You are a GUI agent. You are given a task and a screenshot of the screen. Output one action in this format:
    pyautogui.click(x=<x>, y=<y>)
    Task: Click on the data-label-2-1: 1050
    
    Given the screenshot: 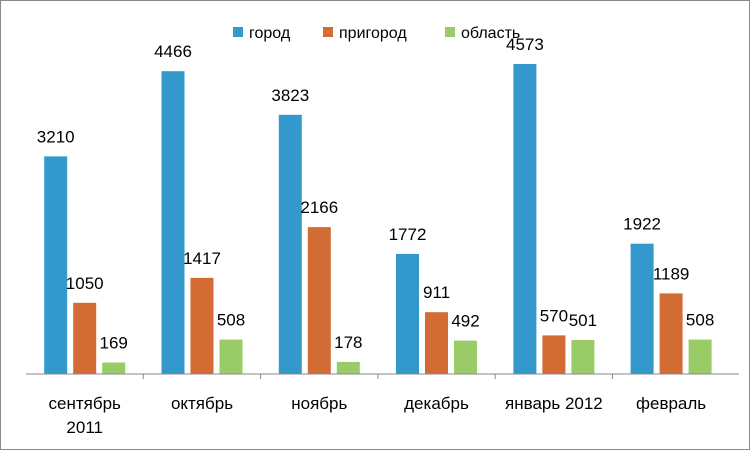 What is the action you would take?
    pyautogui.click(x=85, y=283)
    